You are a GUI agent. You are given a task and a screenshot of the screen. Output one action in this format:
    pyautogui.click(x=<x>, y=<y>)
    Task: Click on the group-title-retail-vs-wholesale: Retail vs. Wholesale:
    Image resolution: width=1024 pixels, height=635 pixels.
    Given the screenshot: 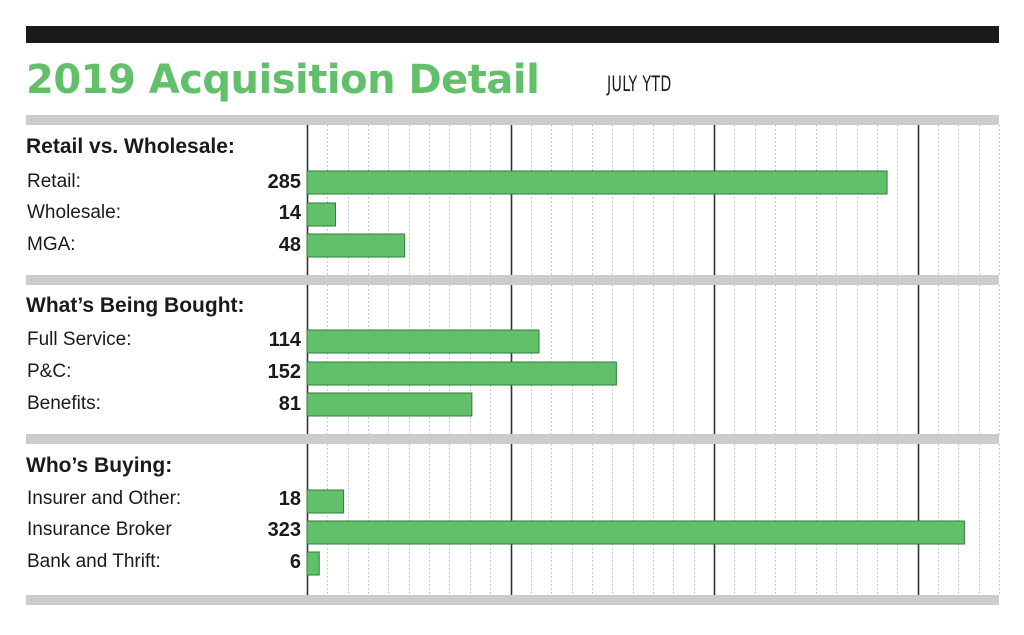 What is the action you would take?
    pyautogui.click(x=130, y=146)
    